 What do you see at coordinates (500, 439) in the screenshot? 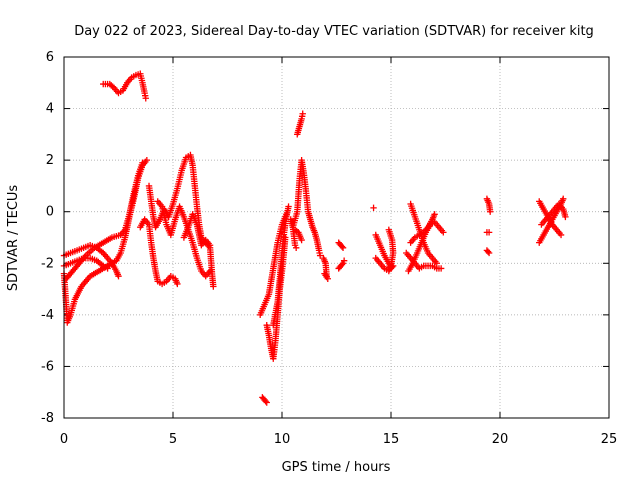
I see `x-tick-label: 20` at bounding box center [500, 439].